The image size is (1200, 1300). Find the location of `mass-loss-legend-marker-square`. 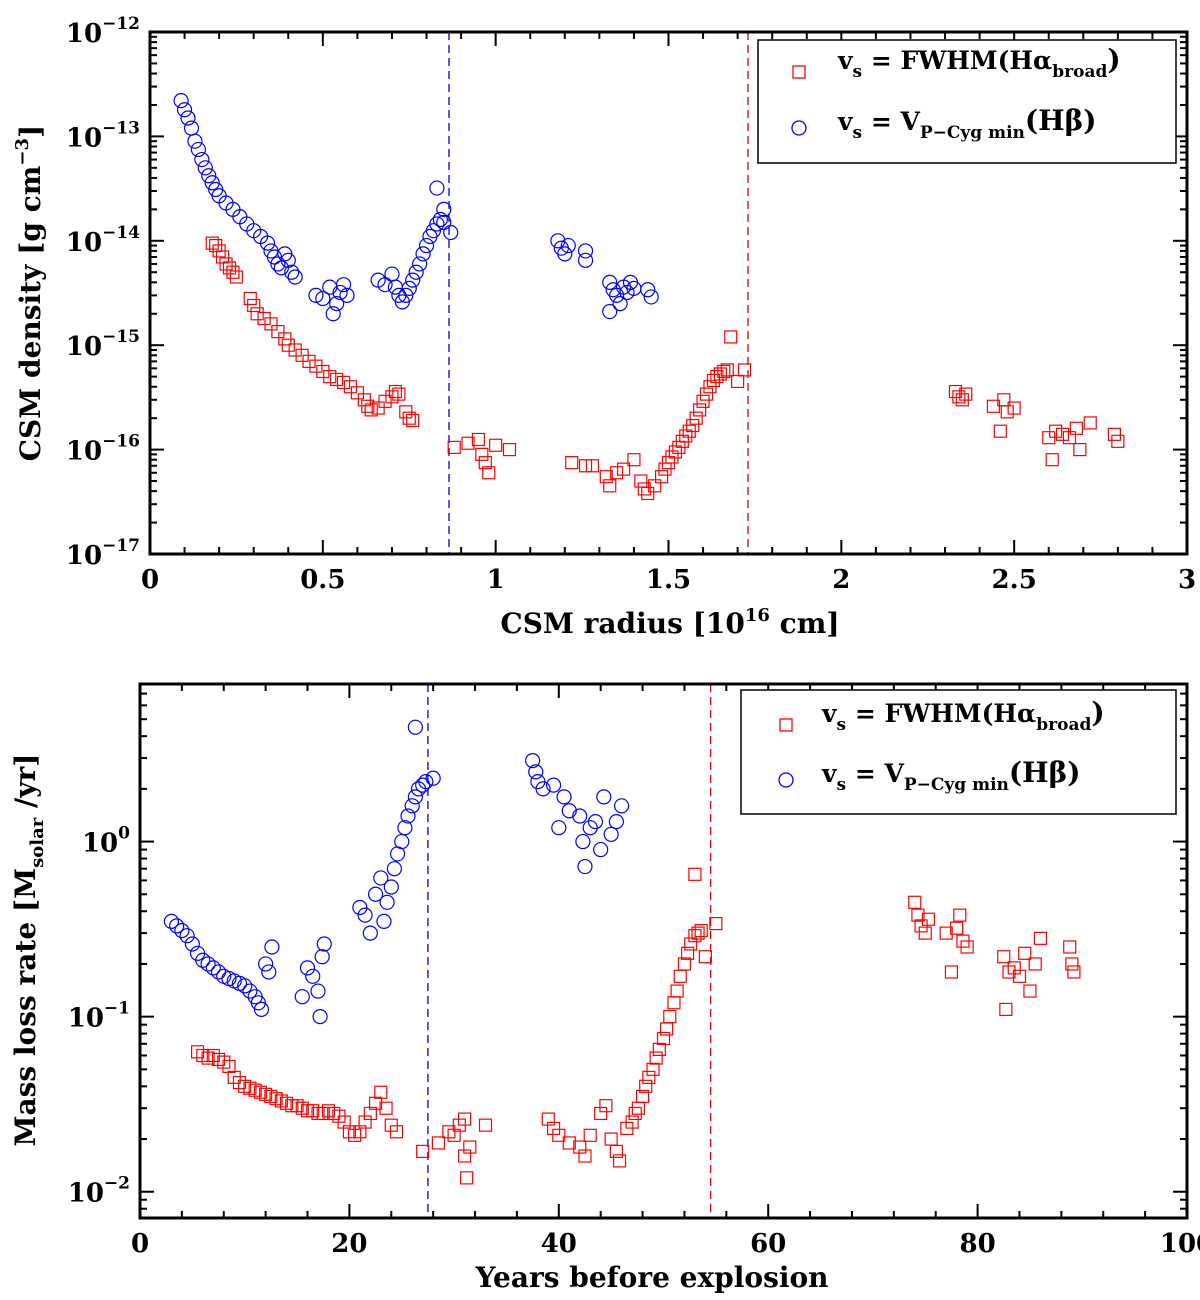

mass-loss-legend-marker-square is located at coordinates (786, 725).